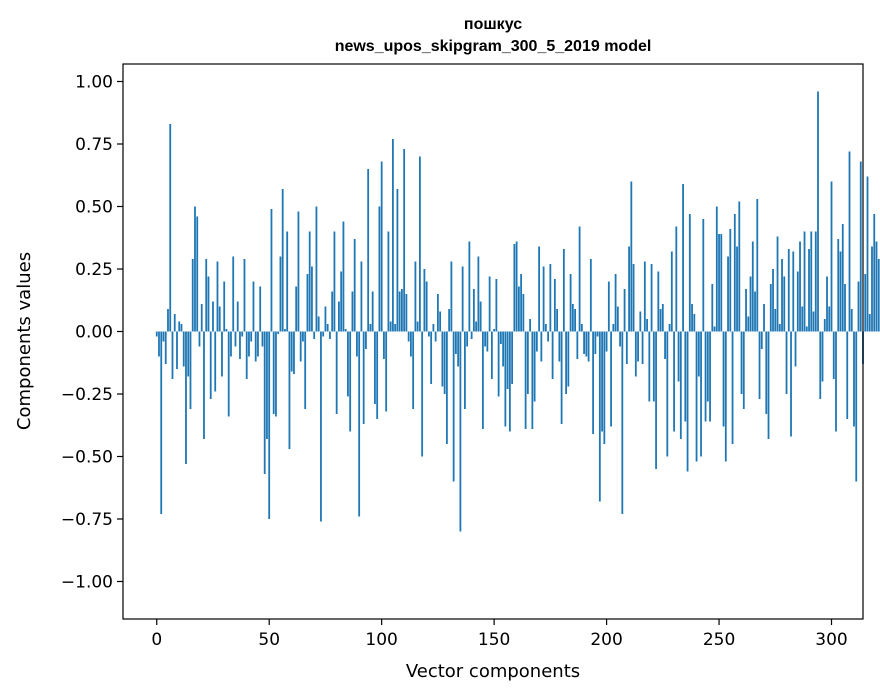 This screenshot has height=696, width=880. I want to click on x-axis: 0 50 100 150 200 250 300, so click(499, 634).